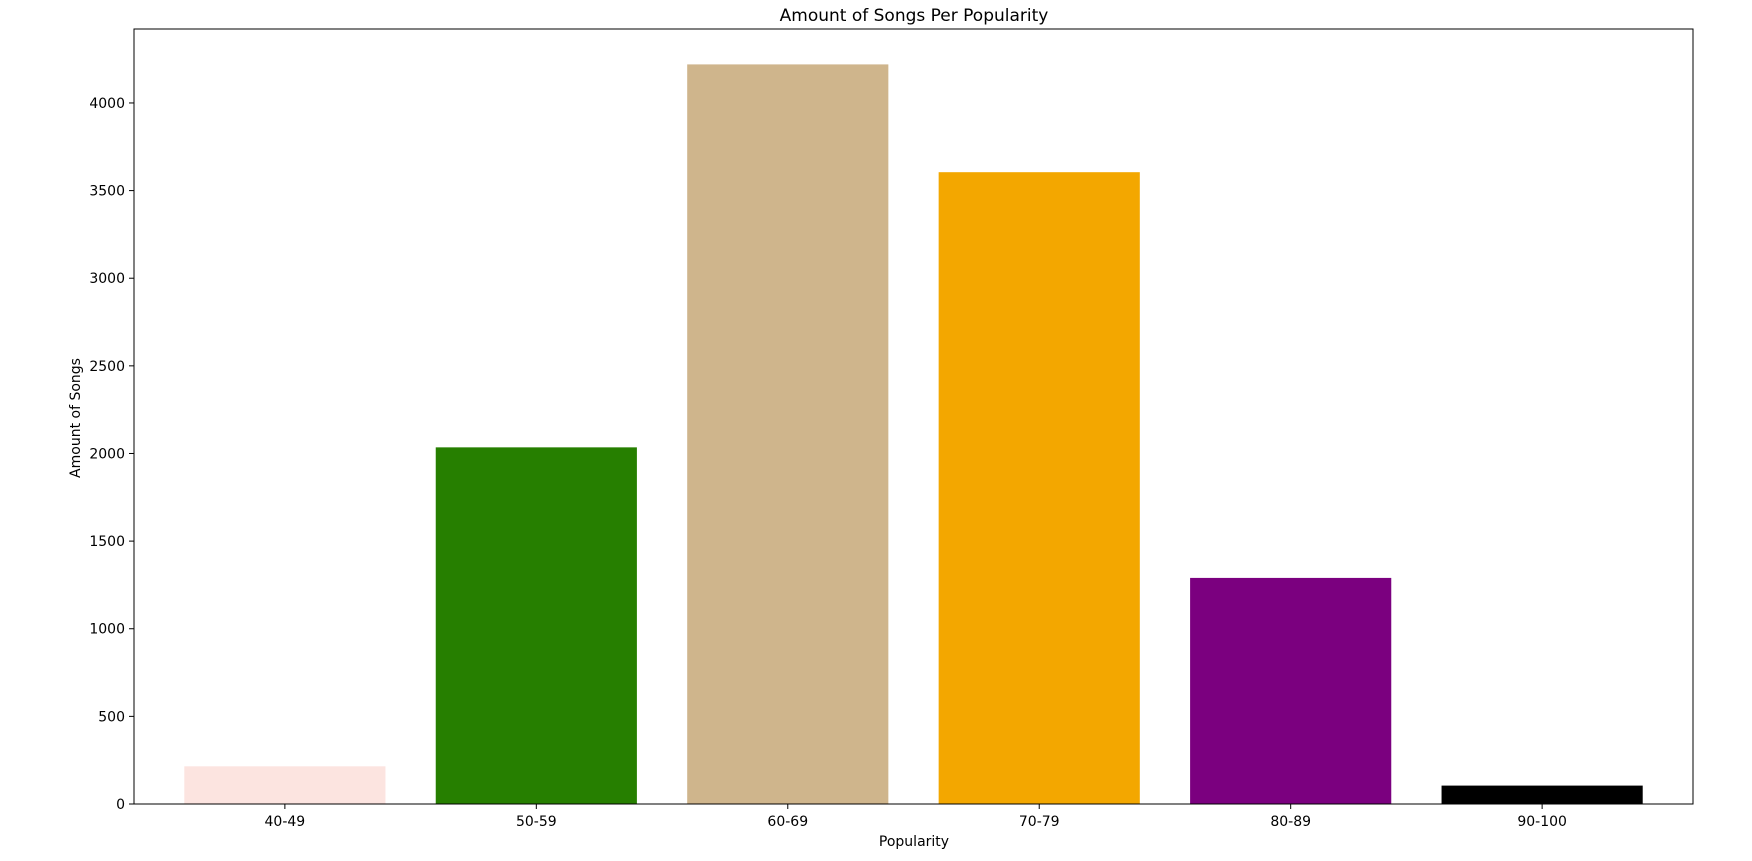  What do you see at coordinates (111, 717) in the screenshot?
I see `y-tick-label: 500` at bounding box center [111, 717].